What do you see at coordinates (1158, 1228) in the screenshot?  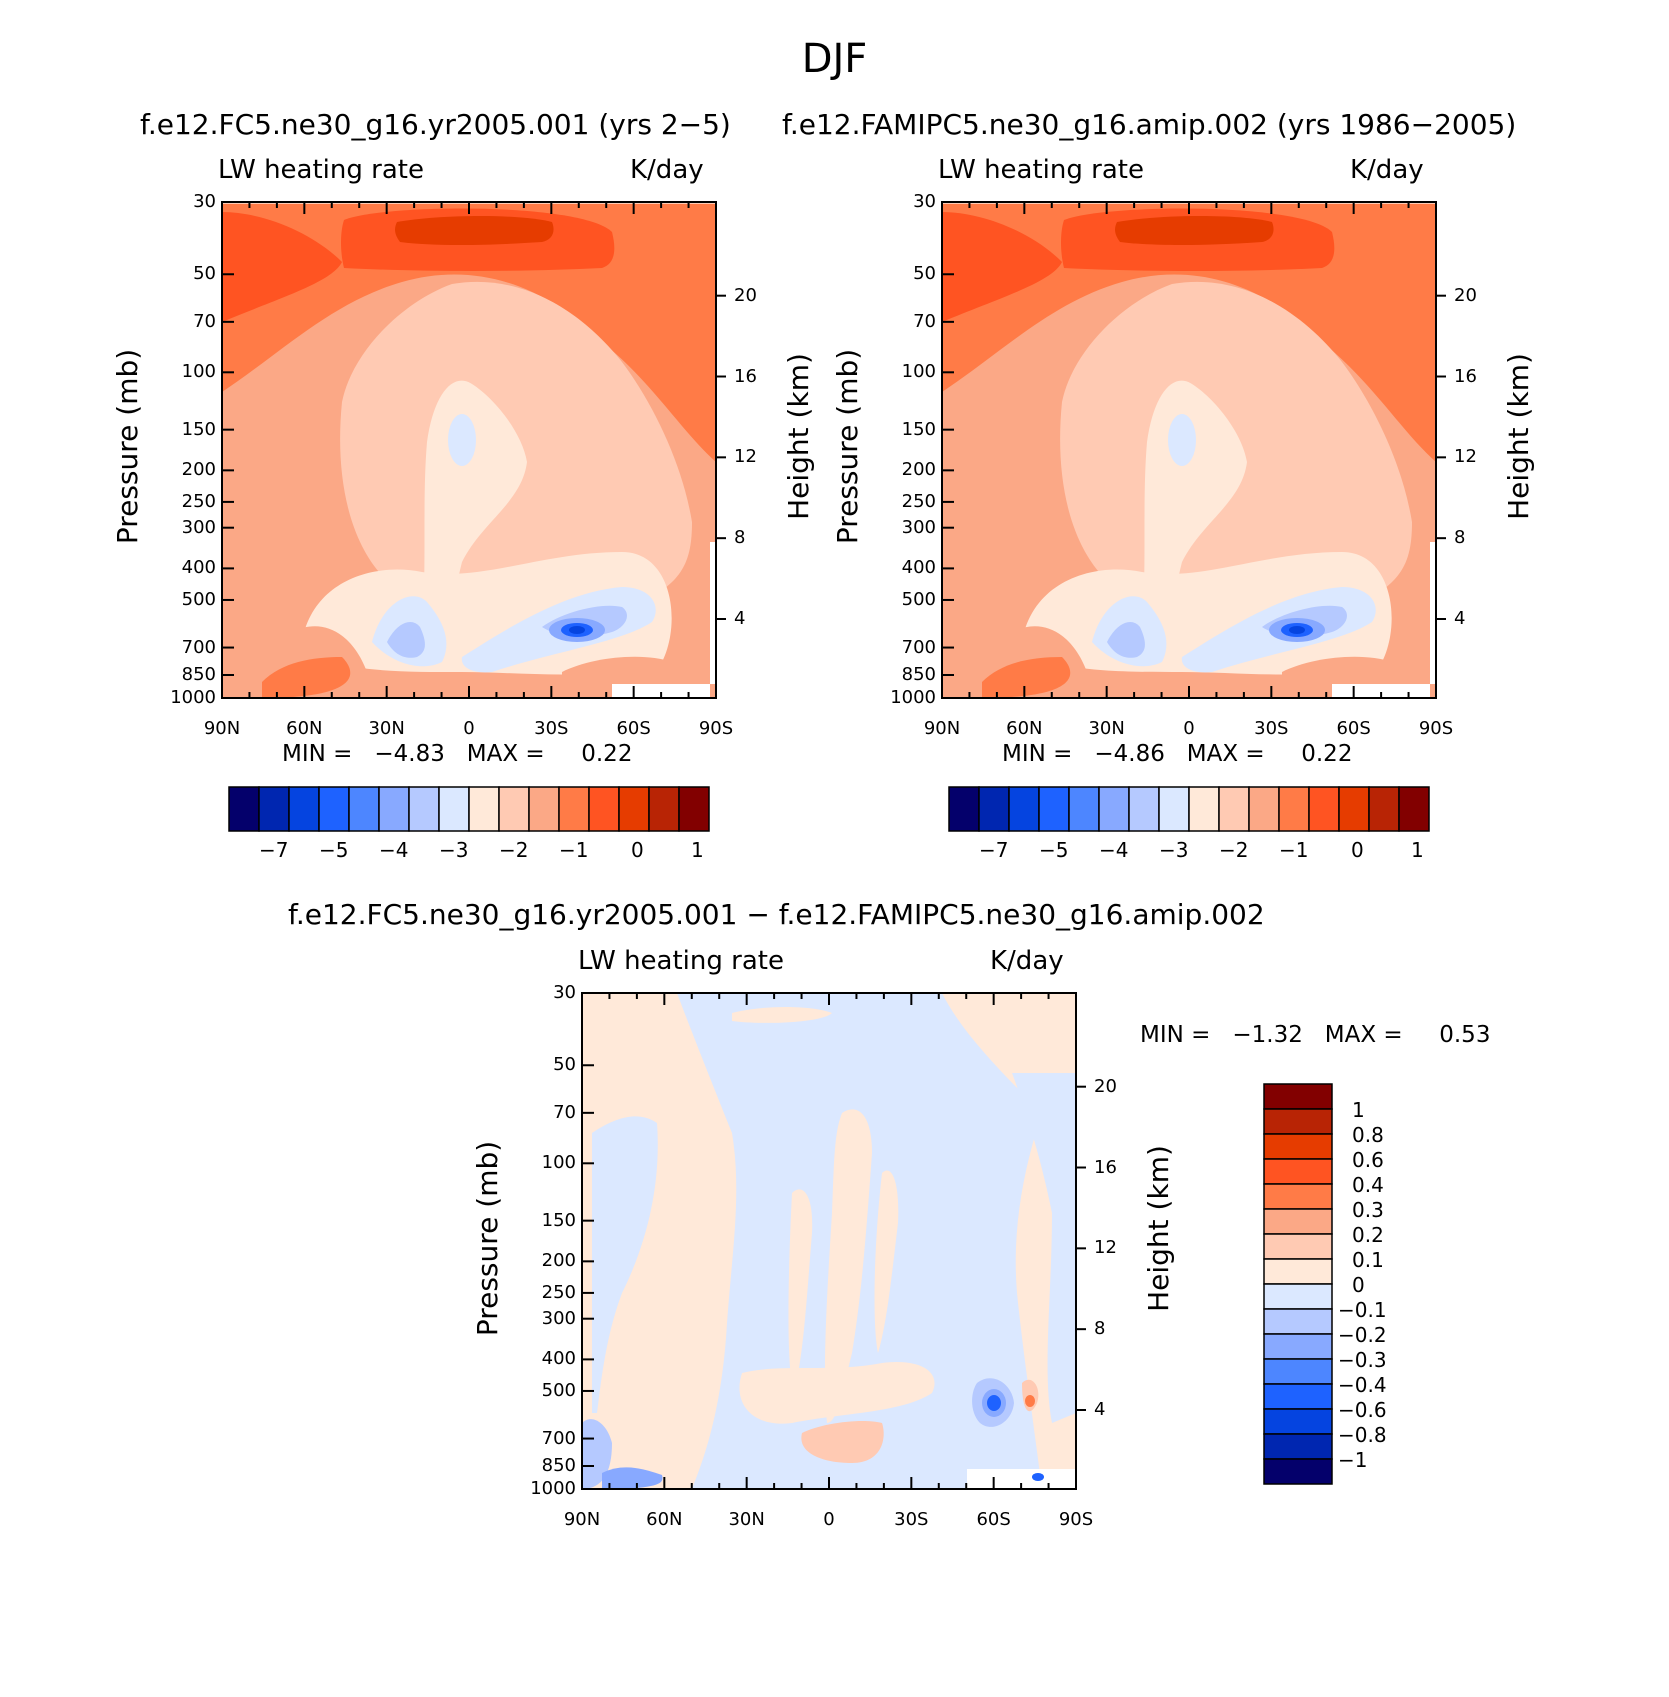 I see `panel-diff-y2label: Height (km)` at bounding box center [1158, 1228].